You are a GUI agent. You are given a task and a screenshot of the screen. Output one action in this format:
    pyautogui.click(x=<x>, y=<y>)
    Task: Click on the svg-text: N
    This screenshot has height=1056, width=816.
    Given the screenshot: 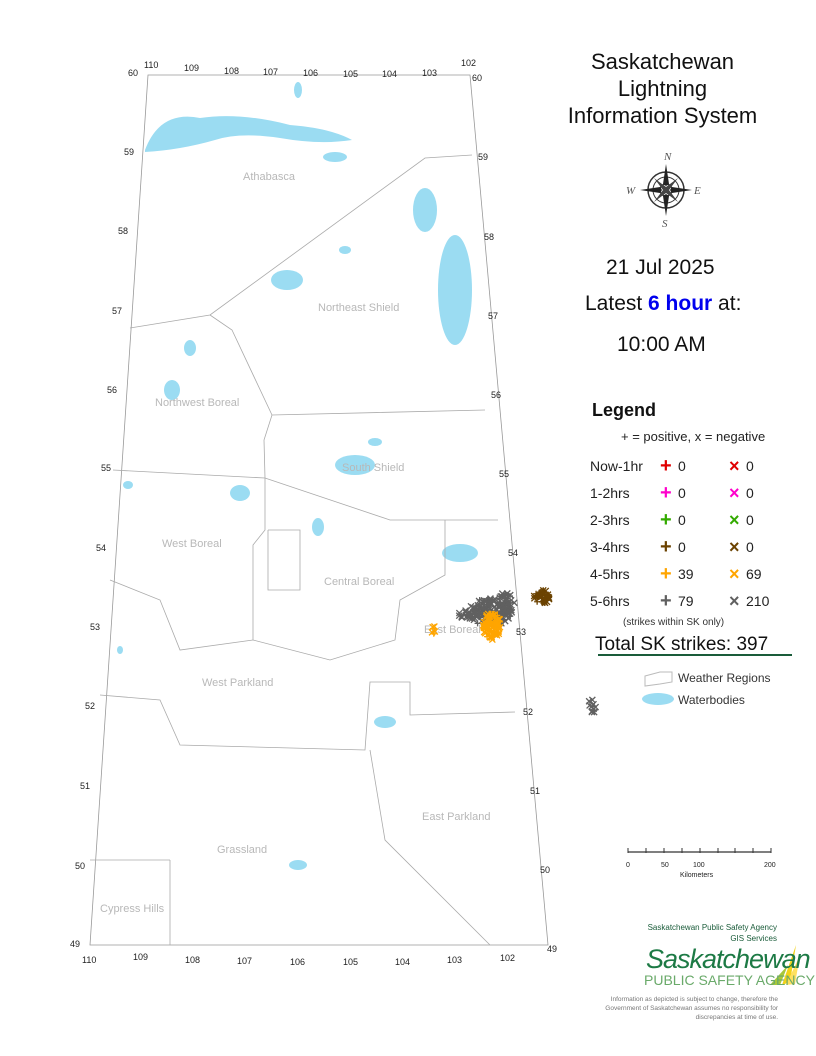 What is the action you would take?
    pyautogui.click(x=667, y=157)
    